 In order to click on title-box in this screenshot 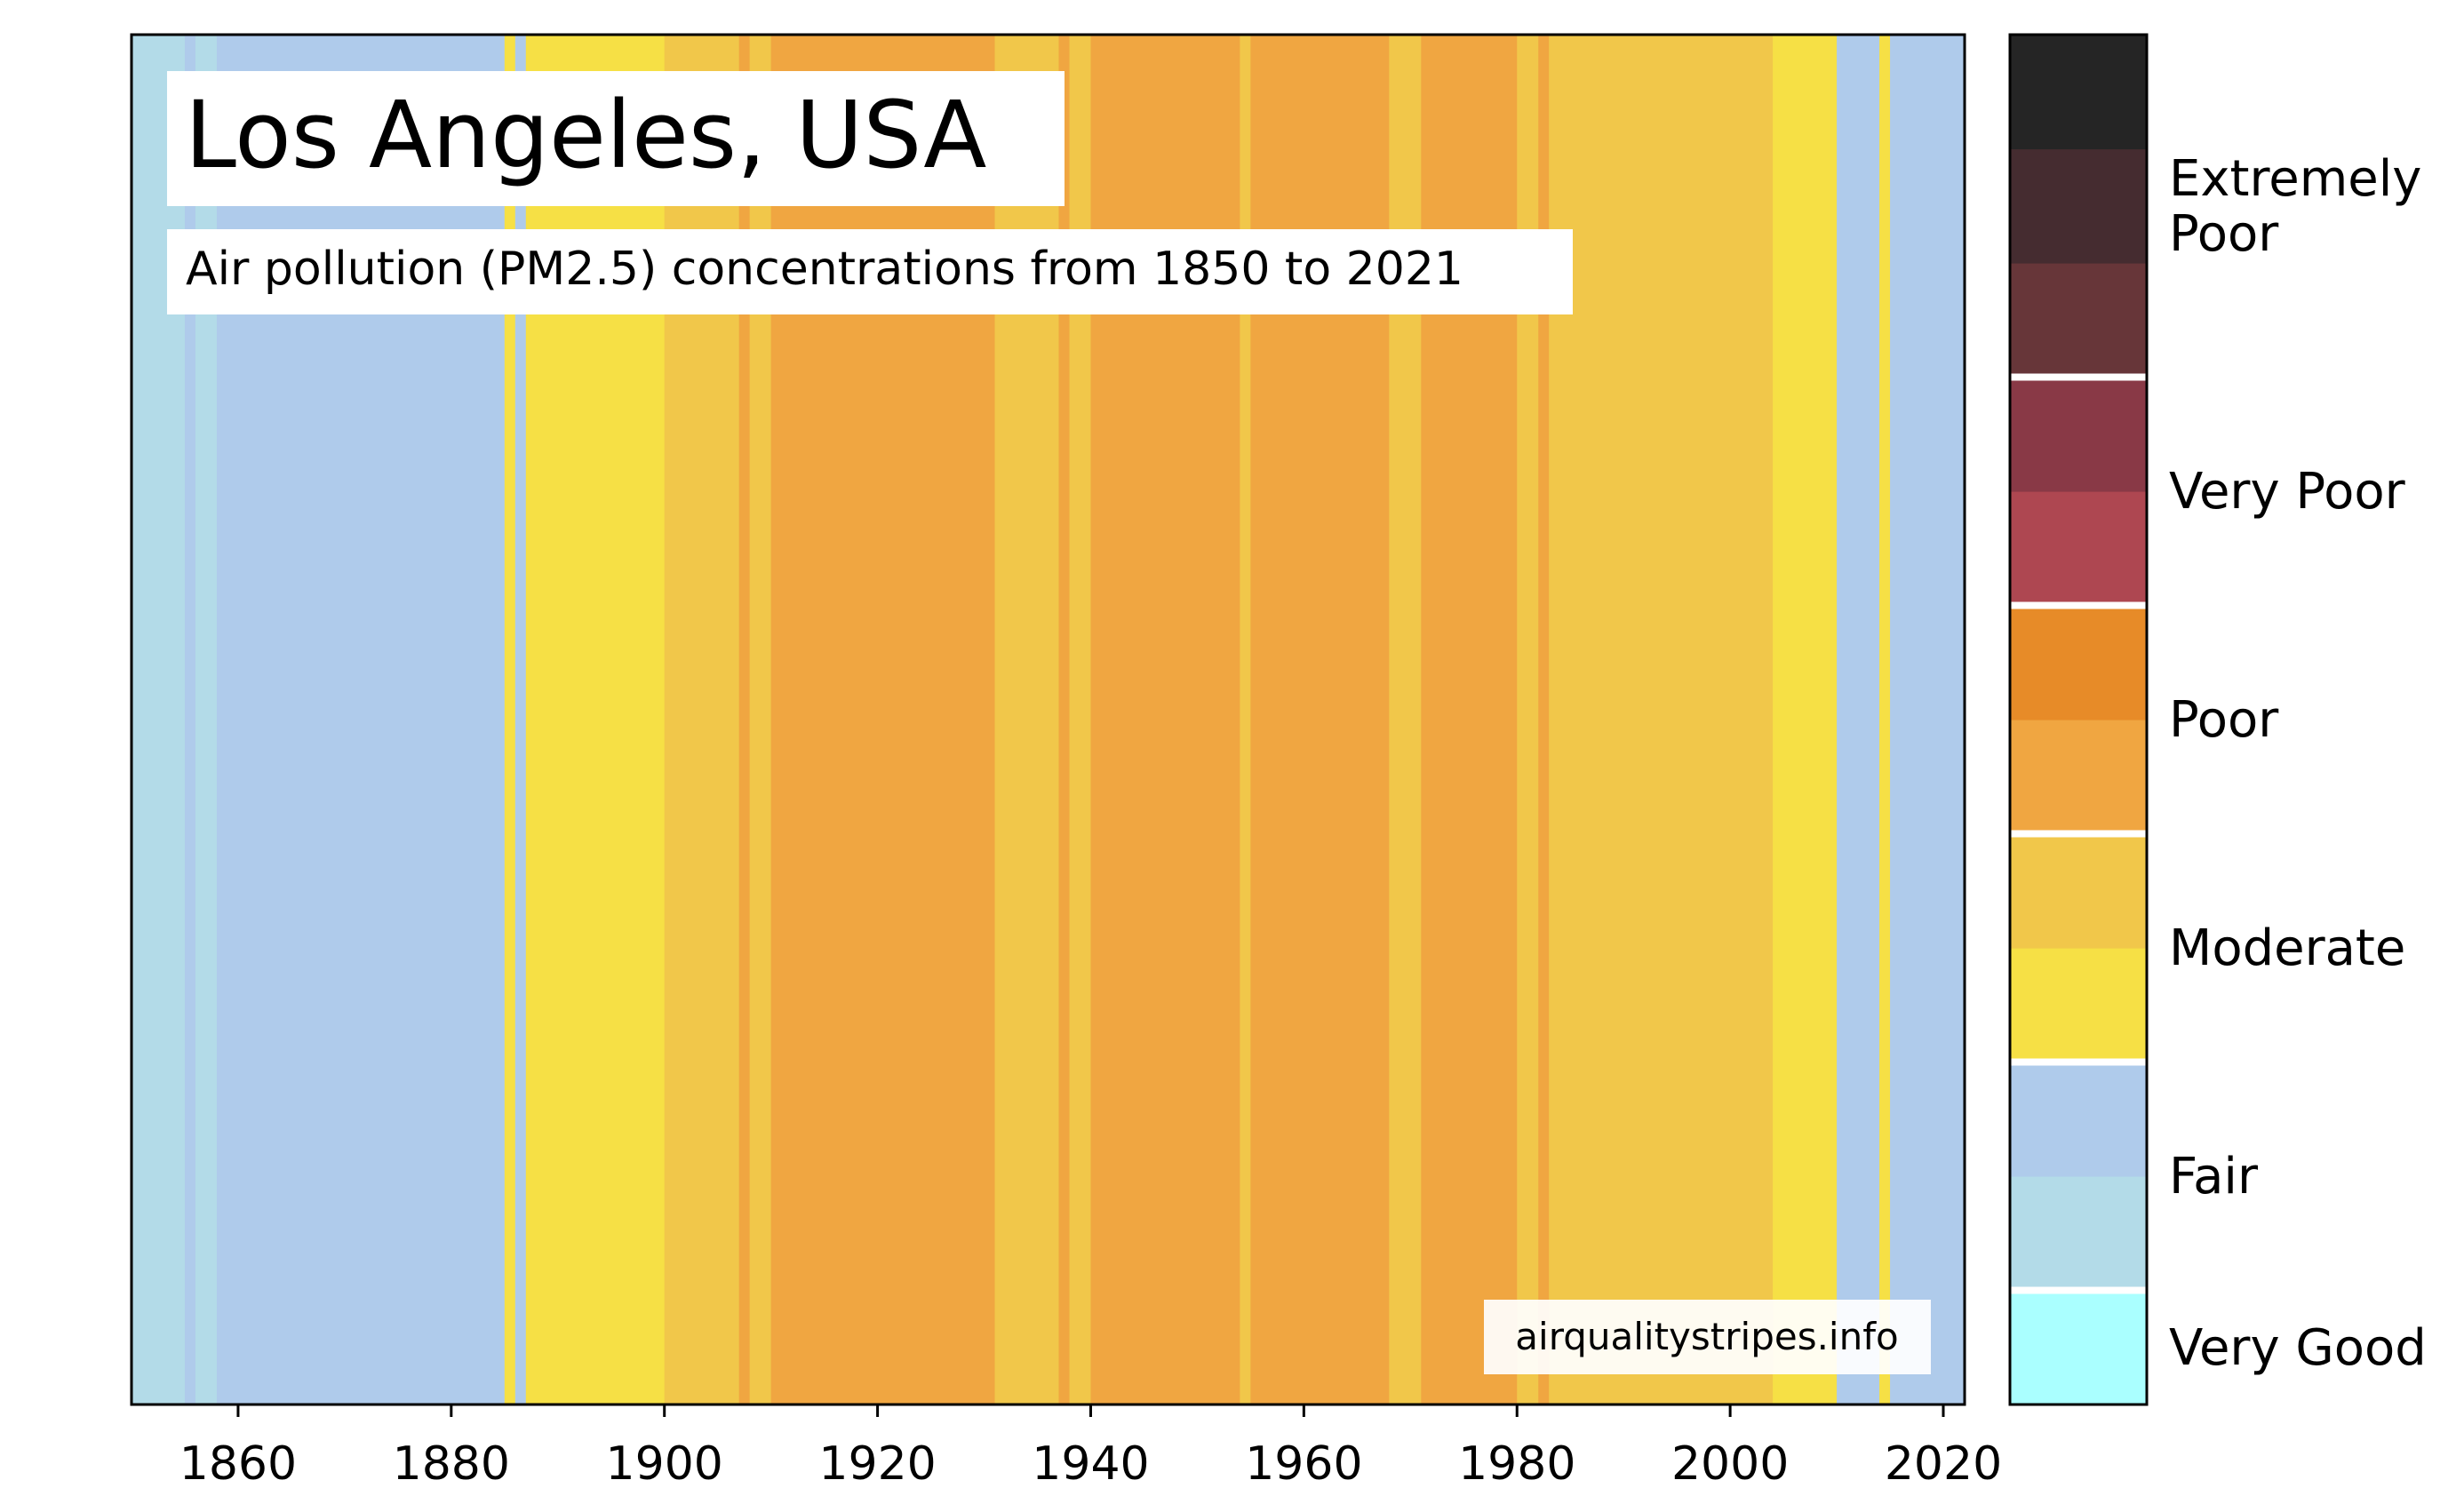, I will do `click(616, 138)`.